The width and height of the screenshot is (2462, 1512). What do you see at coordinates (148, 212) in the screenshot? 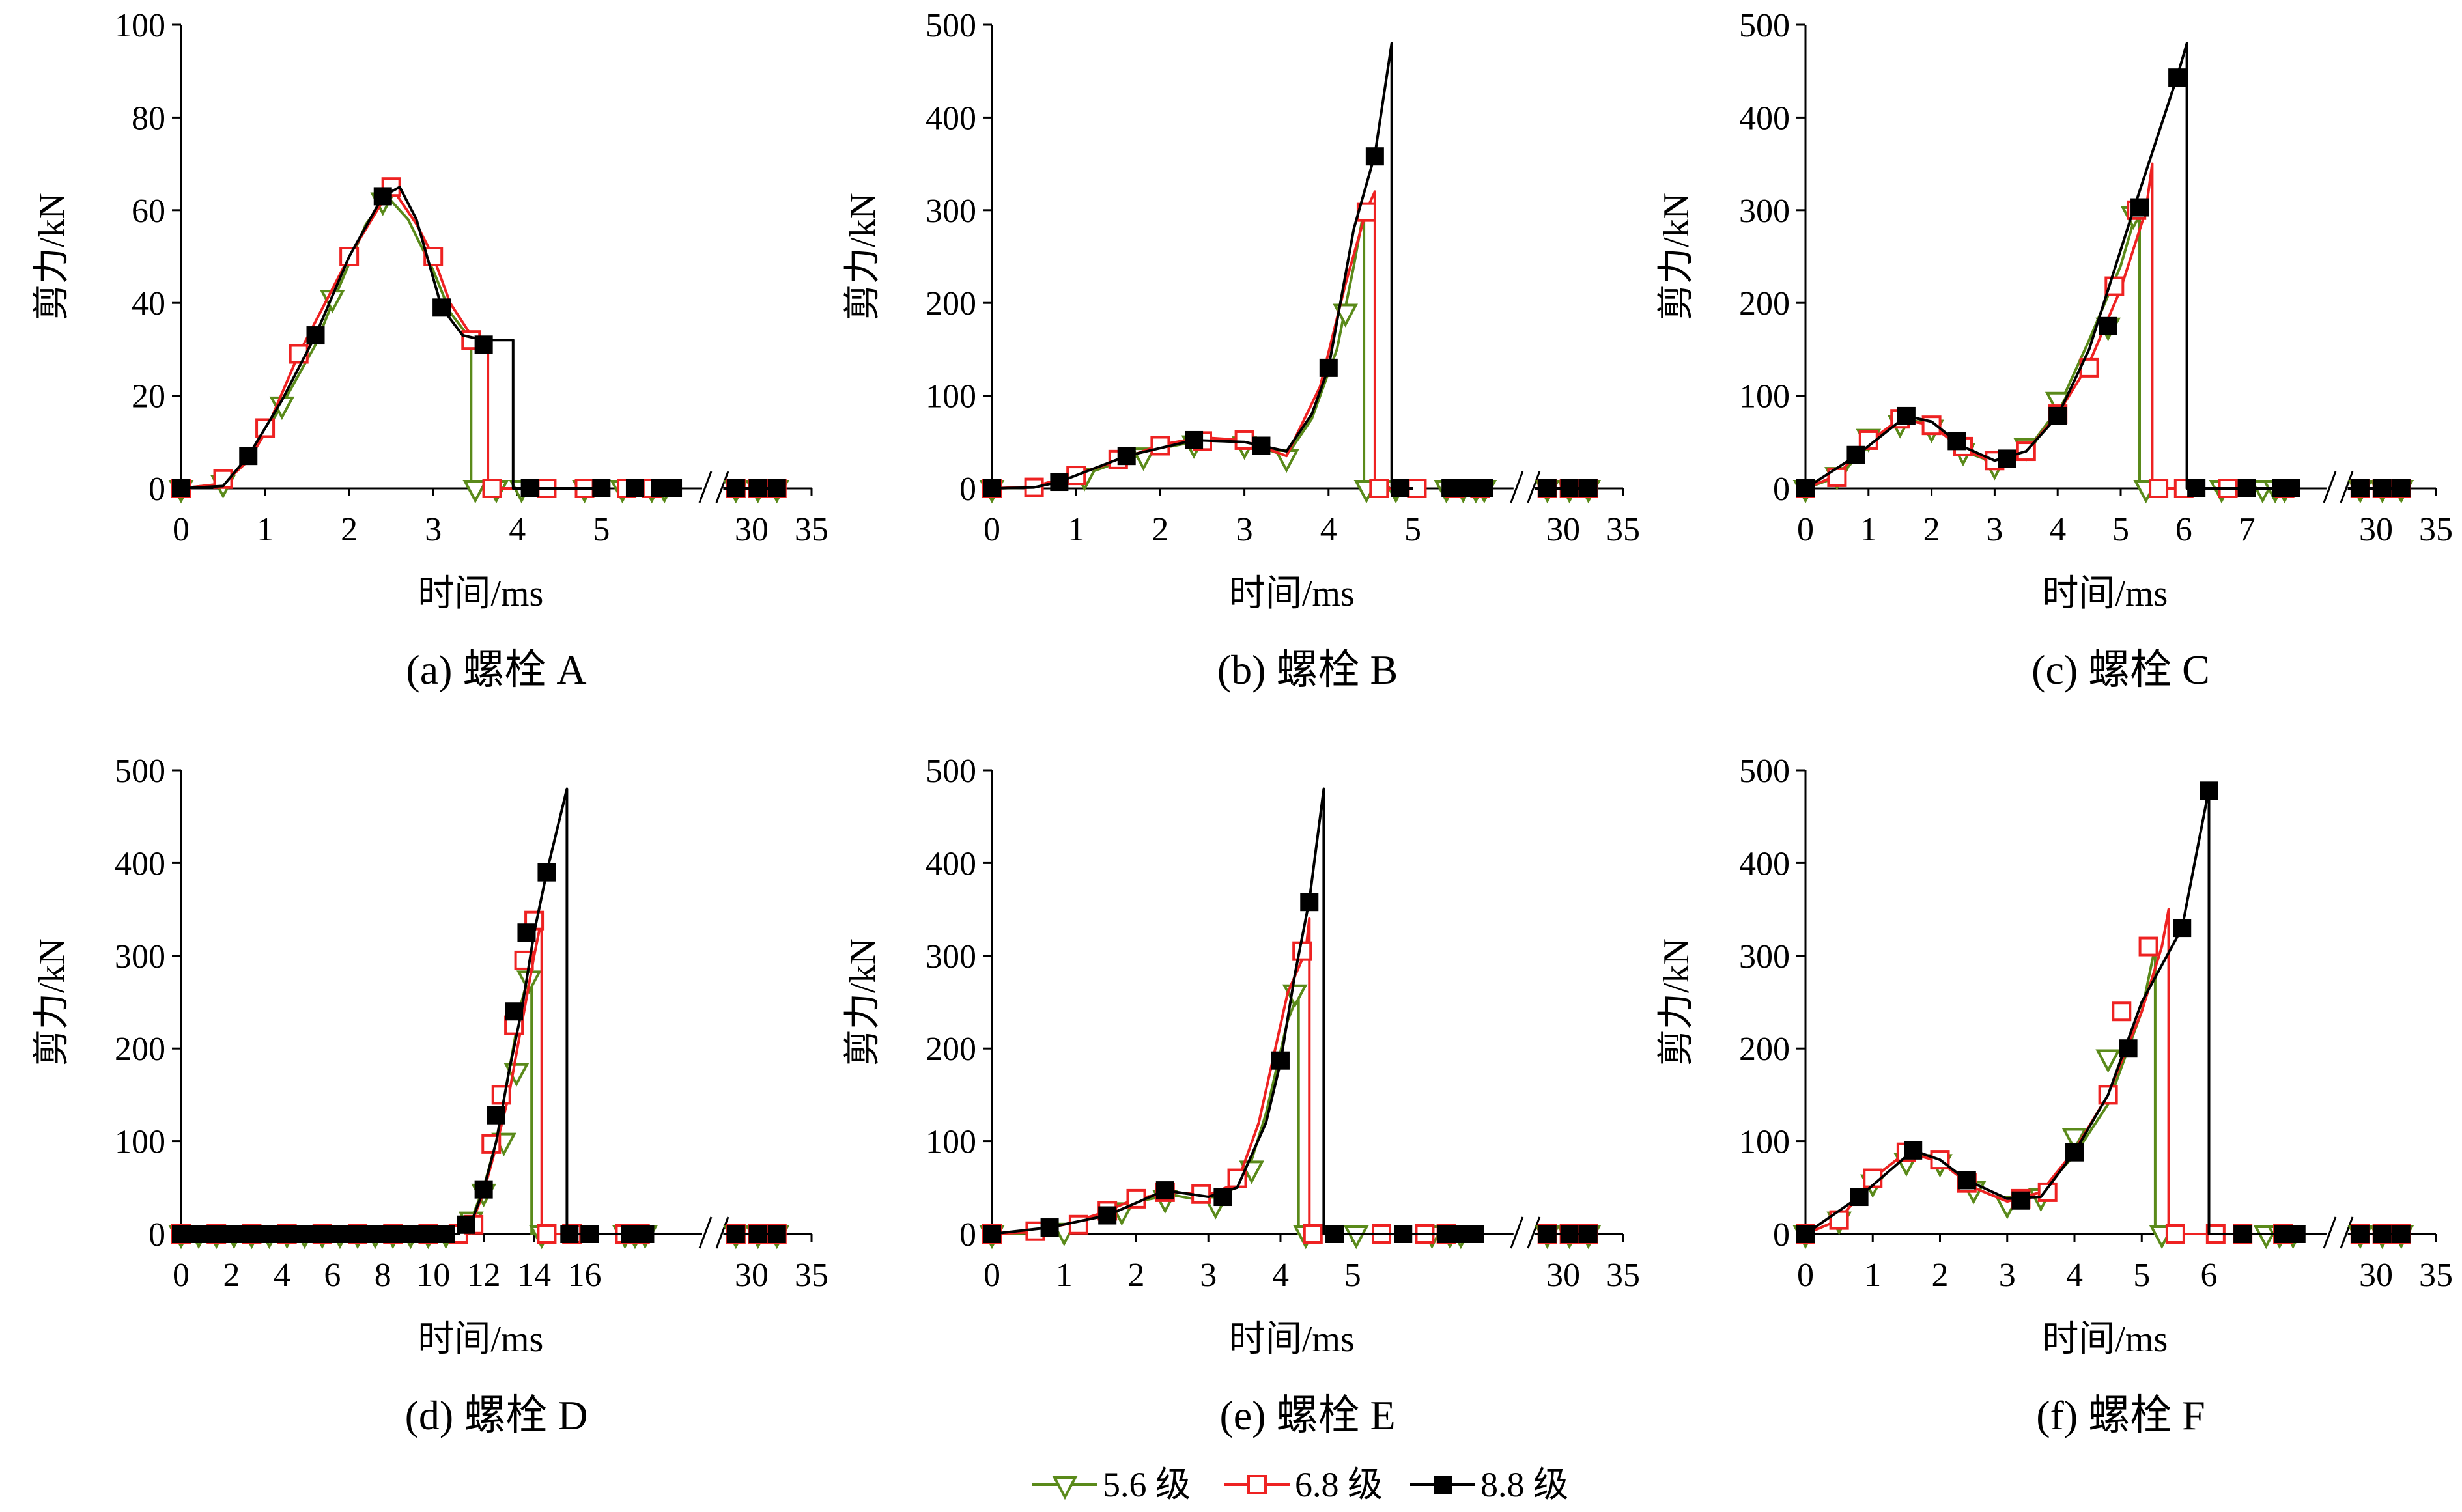
I see `y-tick-label: 60` at bounding box center [148, 212].